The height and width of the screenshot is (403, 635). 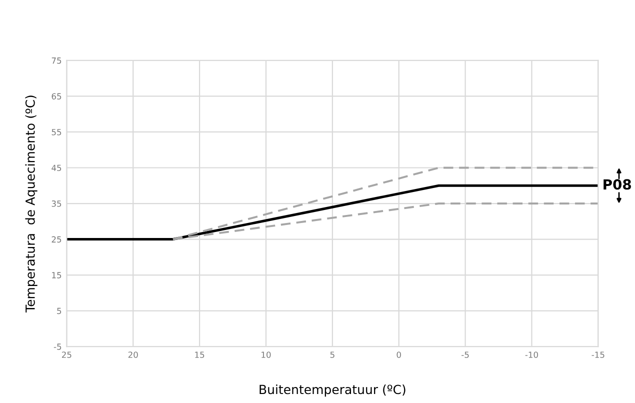 What do you see at coordinates (398, 355) in the screenshot?
I see `x-tick-label: 0` at bounding box center [398, 355].